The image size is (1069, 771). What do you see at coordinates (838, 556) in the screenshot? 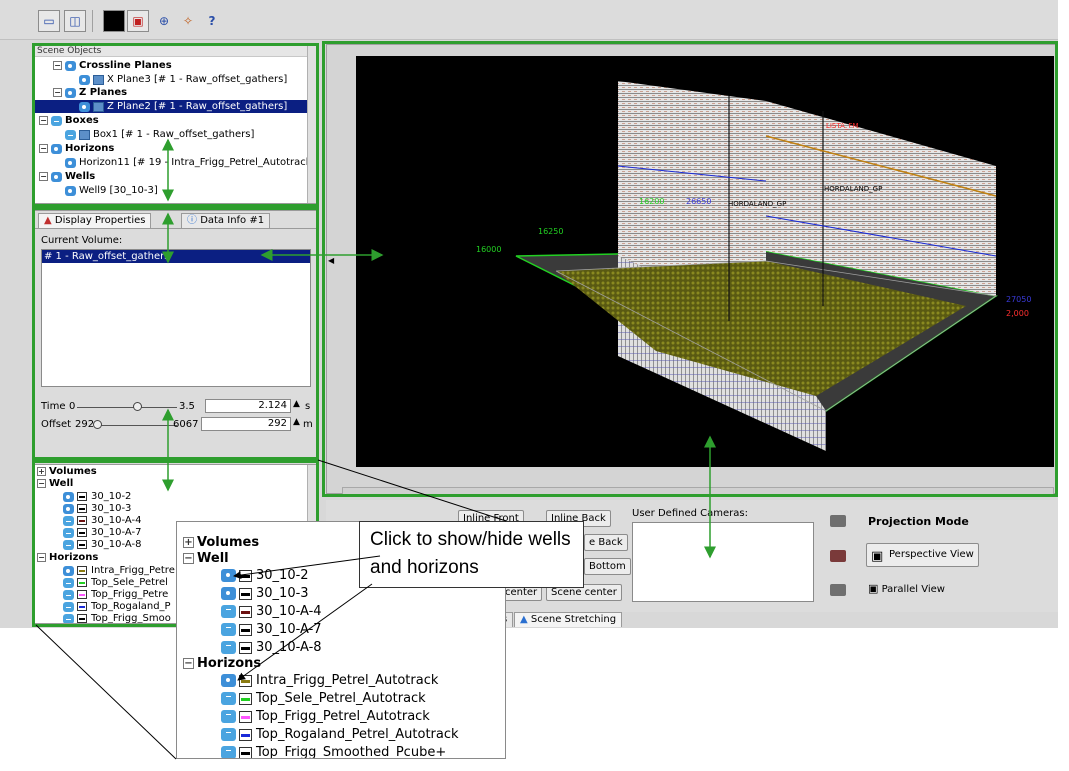
I see `camera-remove-icon` at bounding box center [838, 556].